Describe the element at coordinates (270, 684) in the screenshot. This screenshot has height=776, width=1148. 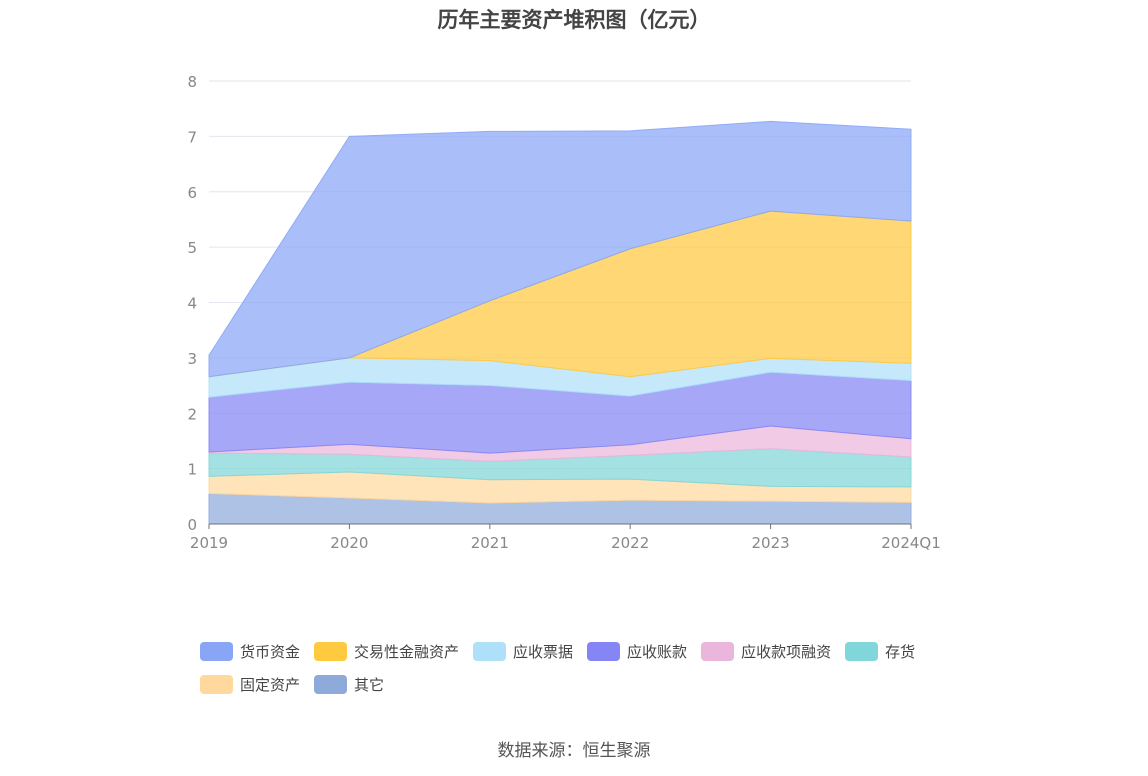
I see `legend-label: 固定资产` at that location.